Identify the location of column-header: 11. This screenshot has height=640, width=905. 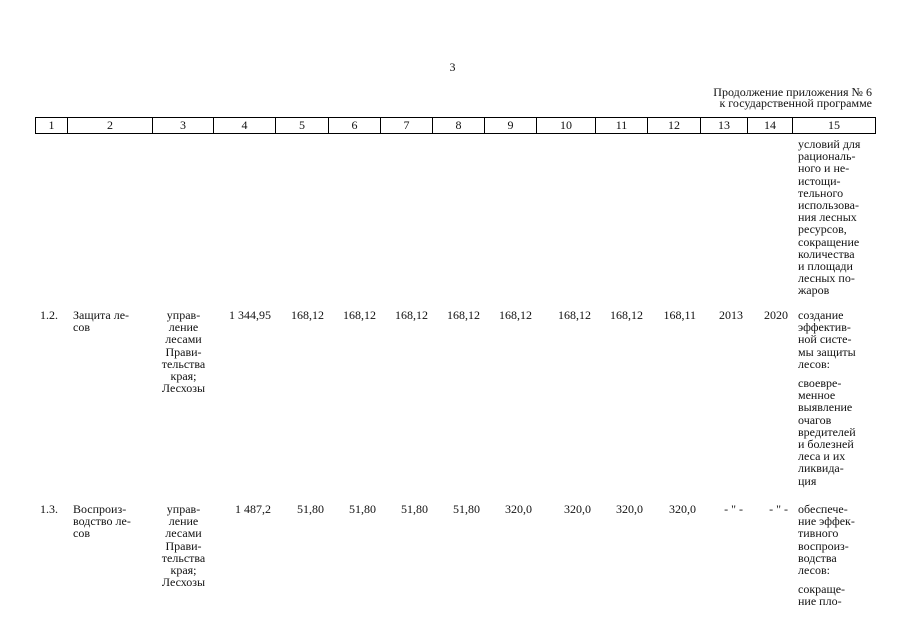
(621, 125).